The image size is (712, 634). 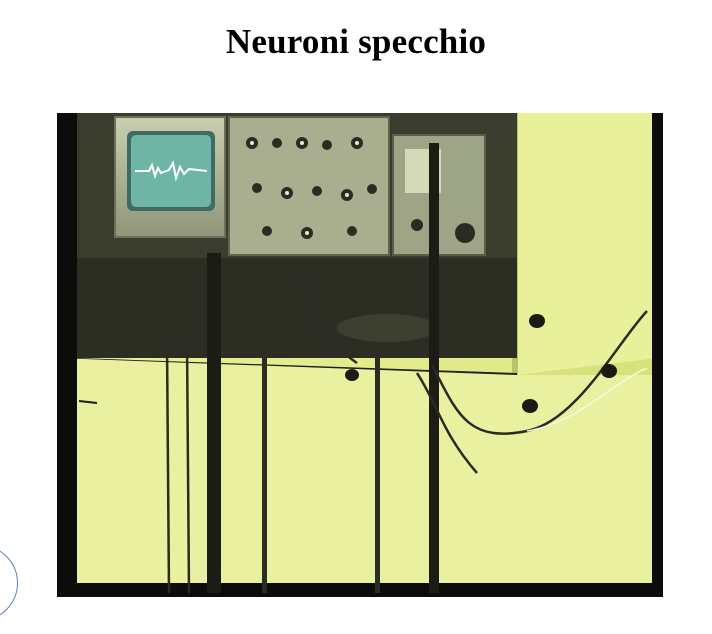 I want to click on wall-right-panel, so click(x=582, y=248).